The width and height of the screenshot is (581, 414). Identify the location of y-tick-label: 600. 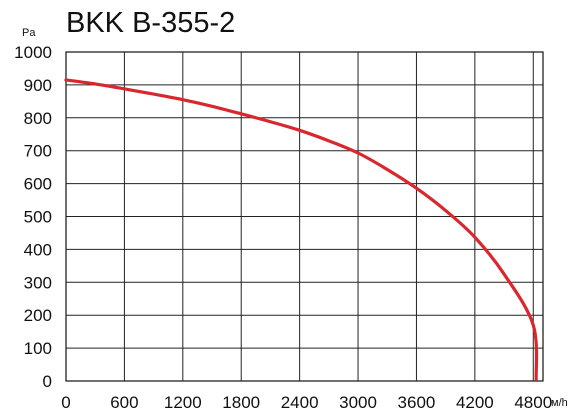
(38, 184).